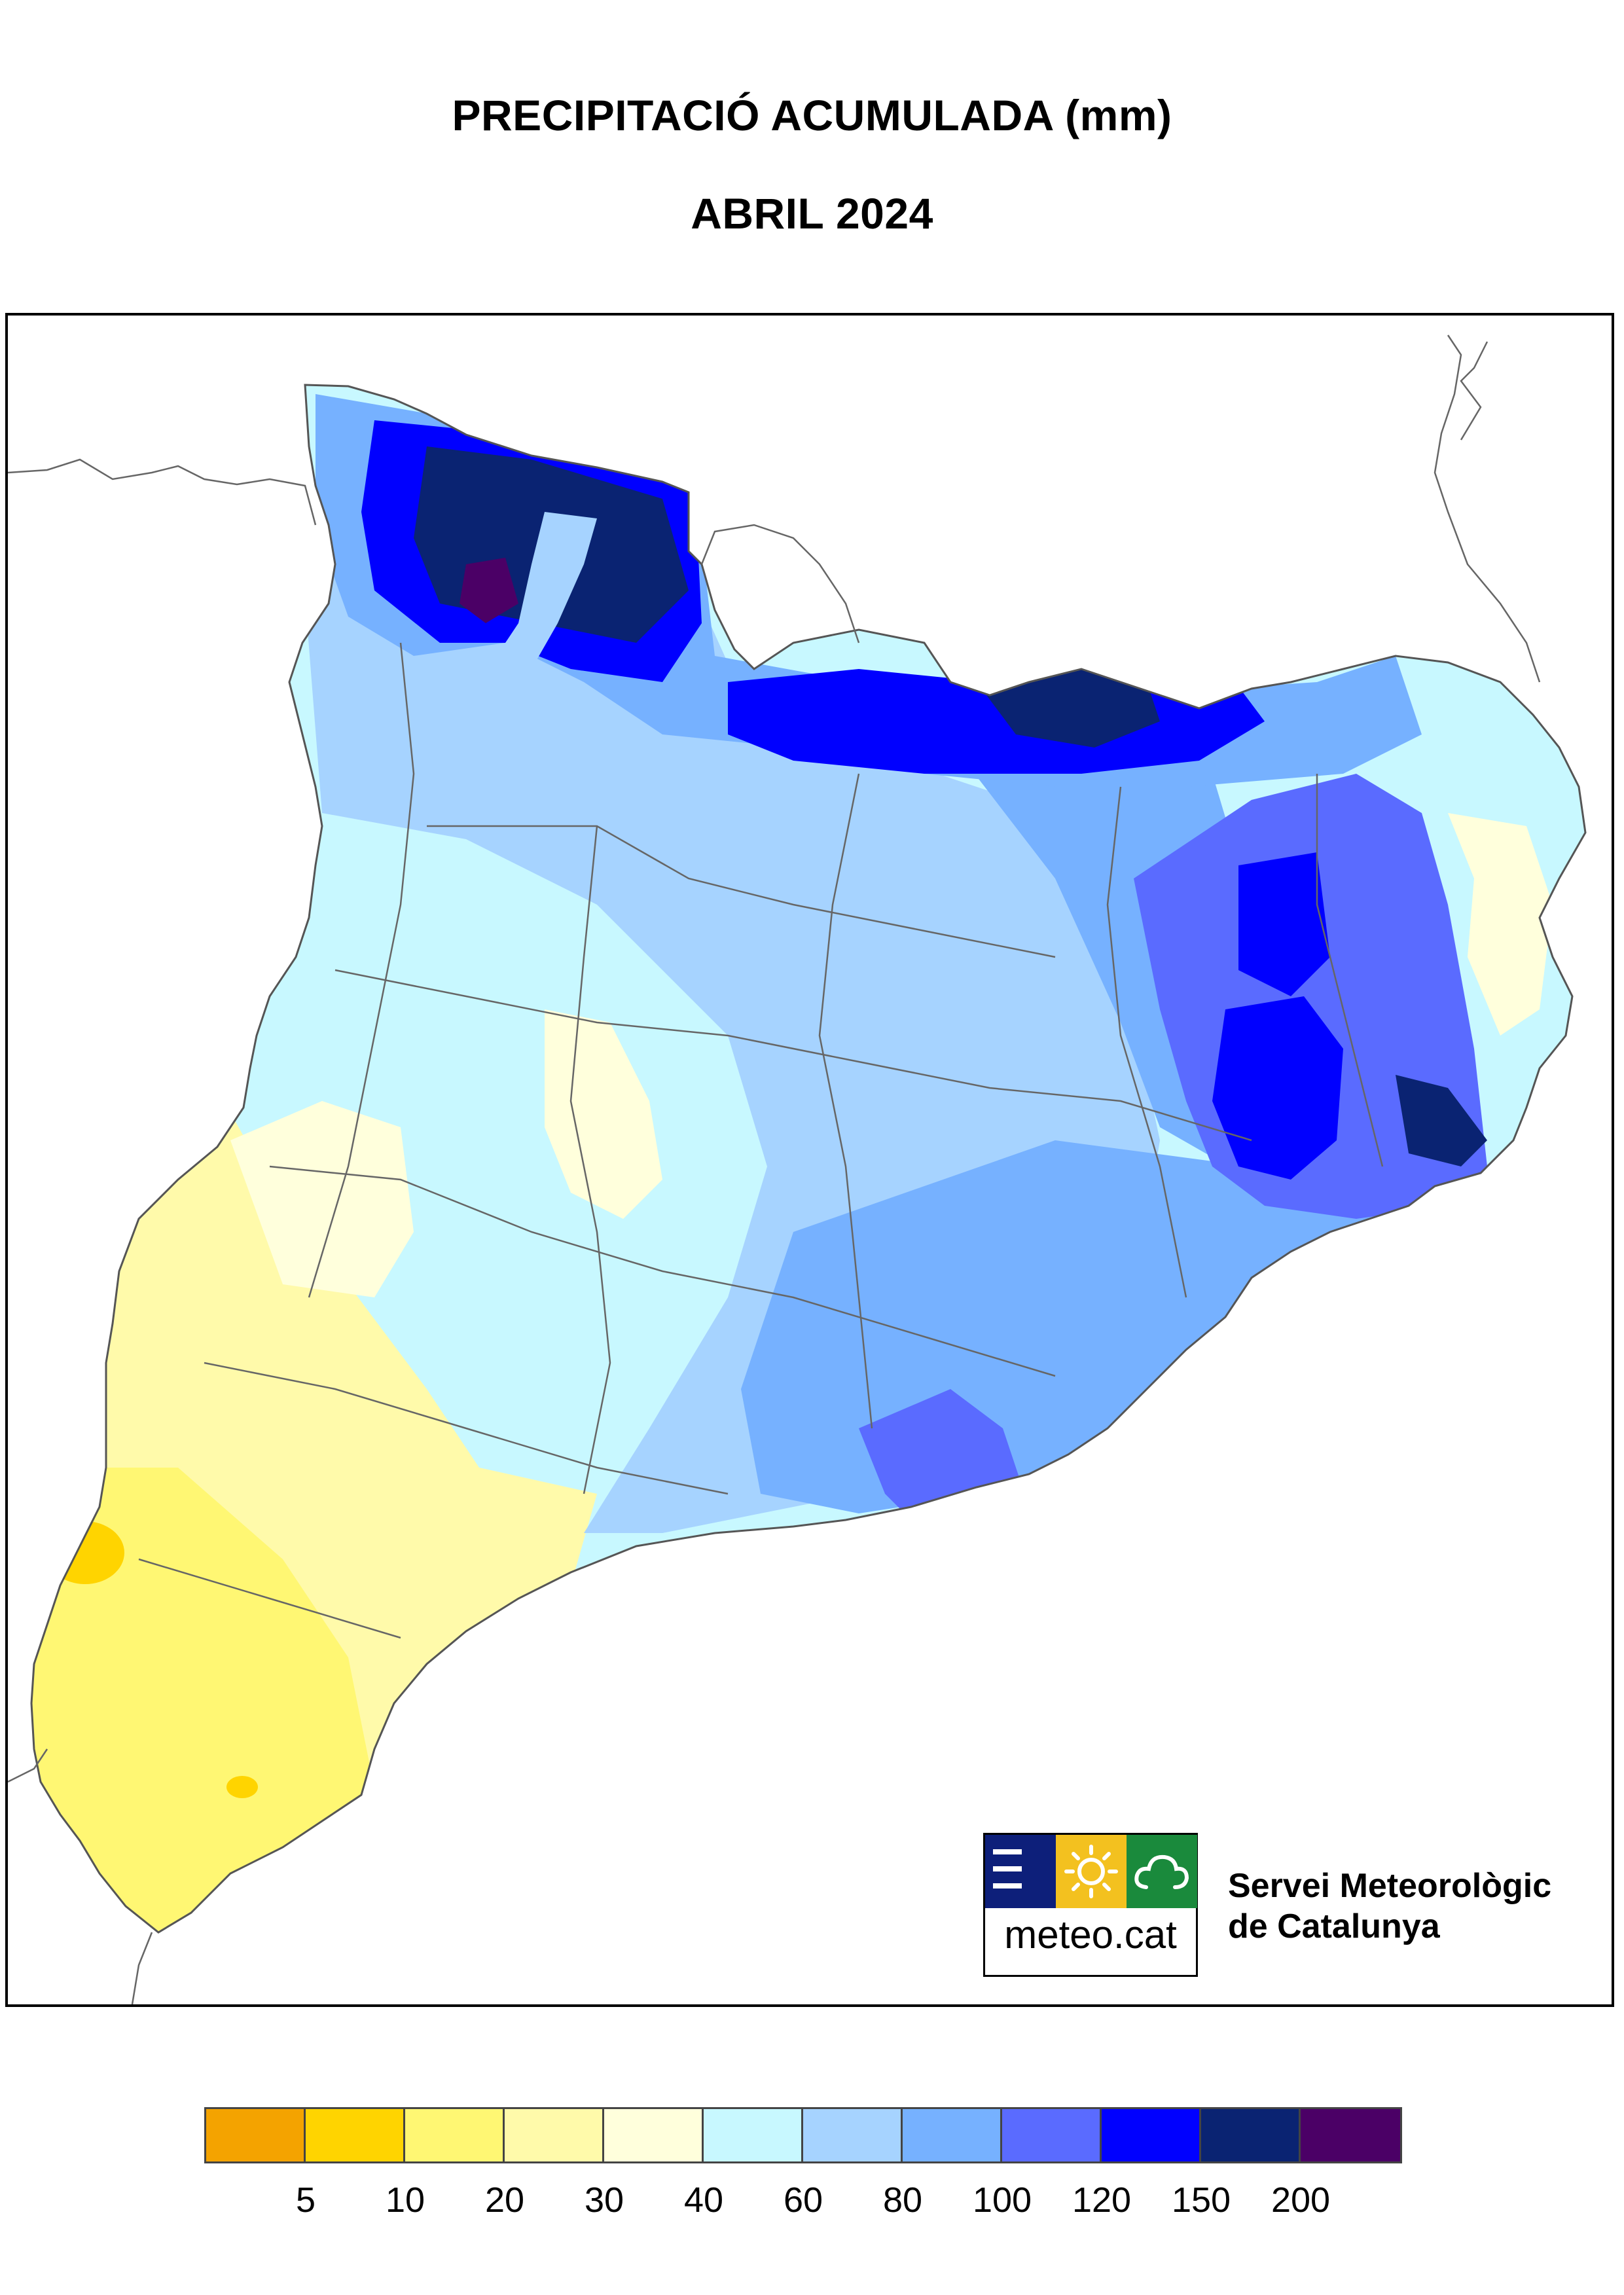  What do you see at coordinates (1301, 2200) in the screenshot?
I see `legend-tick-label: 200` at bounding box center [1301, 2200].